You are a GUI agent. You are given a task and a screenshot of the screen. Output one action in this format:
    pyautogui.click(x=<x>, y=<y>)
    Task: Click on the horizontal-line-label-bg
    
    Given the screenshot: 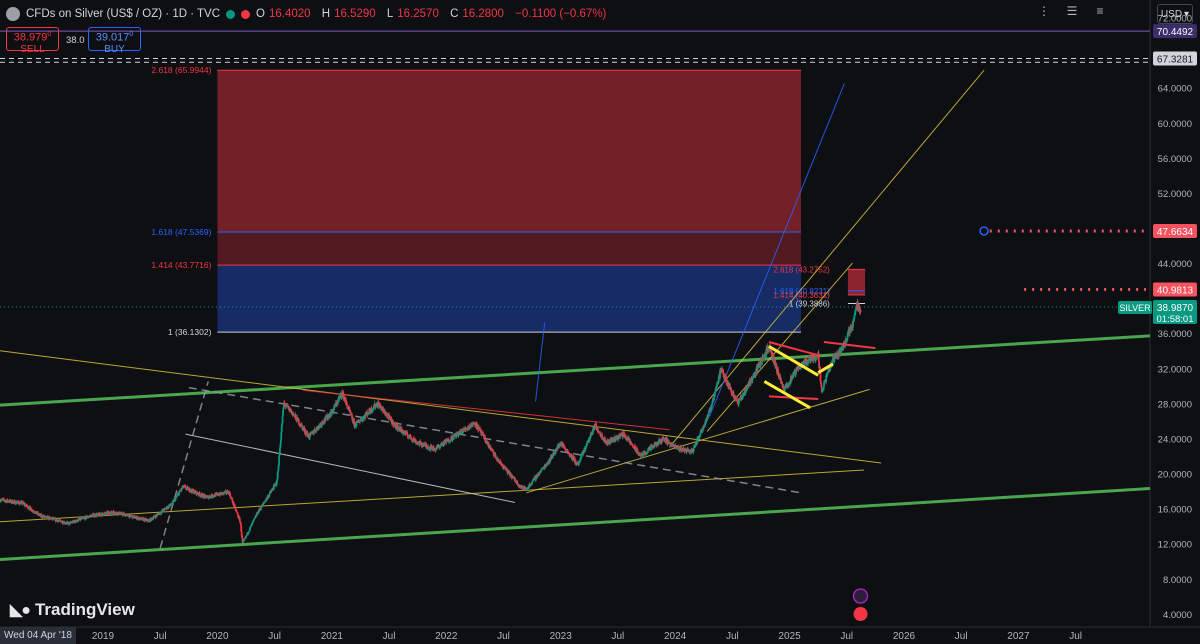 What is the action you would take?
    pyautogui.click(x=1175, y=31)
    